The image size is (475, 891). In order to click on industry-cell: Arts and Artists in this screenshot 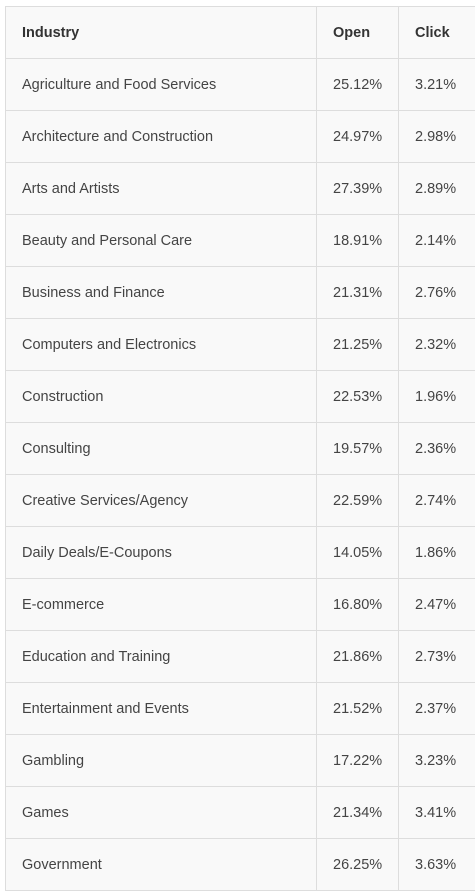, I will do `click(161, 188)`.